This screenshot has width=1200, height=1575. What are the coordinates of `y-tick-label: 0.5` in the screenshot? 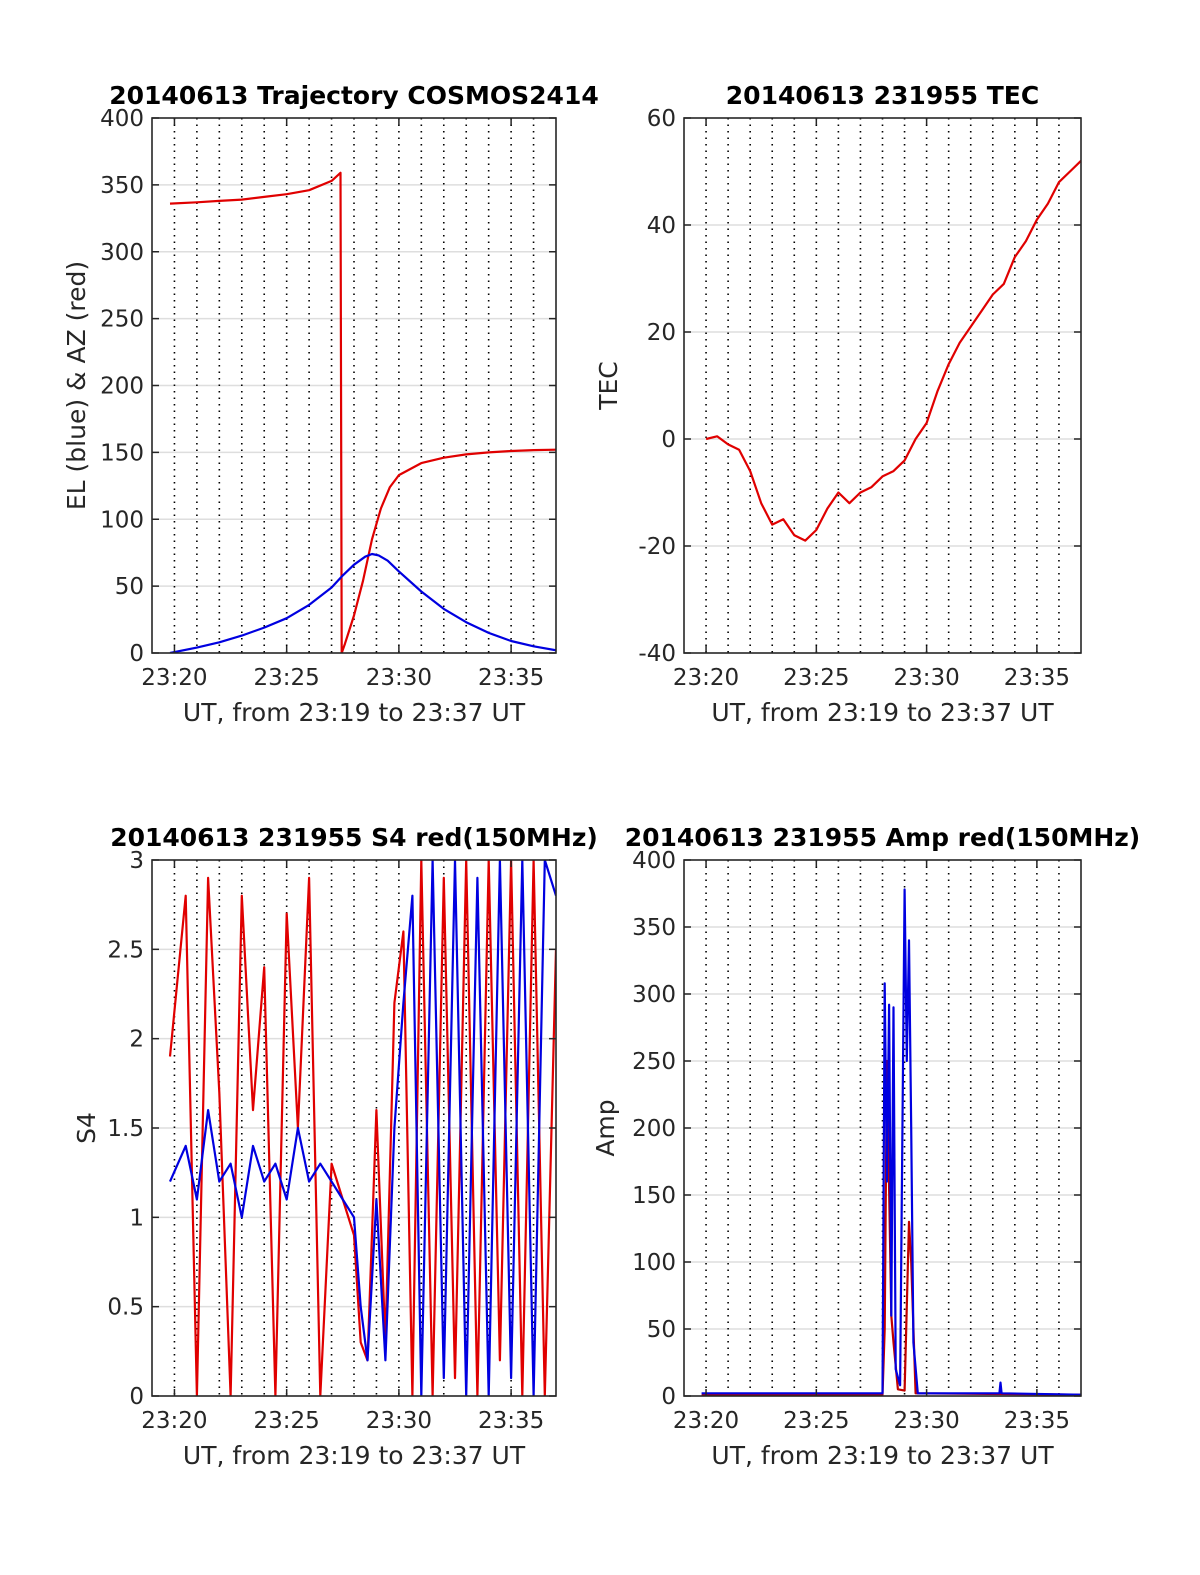 It's located at (125, 1308).